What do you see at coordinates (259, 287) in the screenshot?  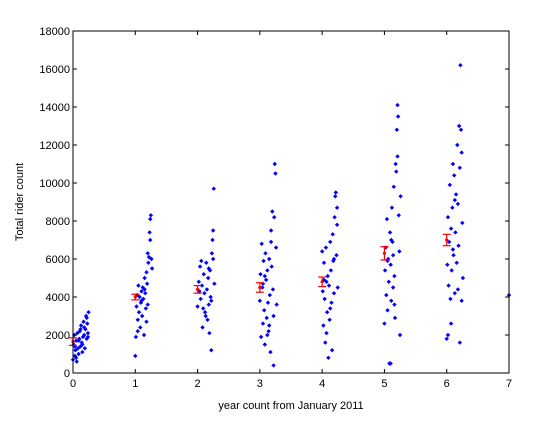 I see `error-bar` at bounding box center [259, 287].